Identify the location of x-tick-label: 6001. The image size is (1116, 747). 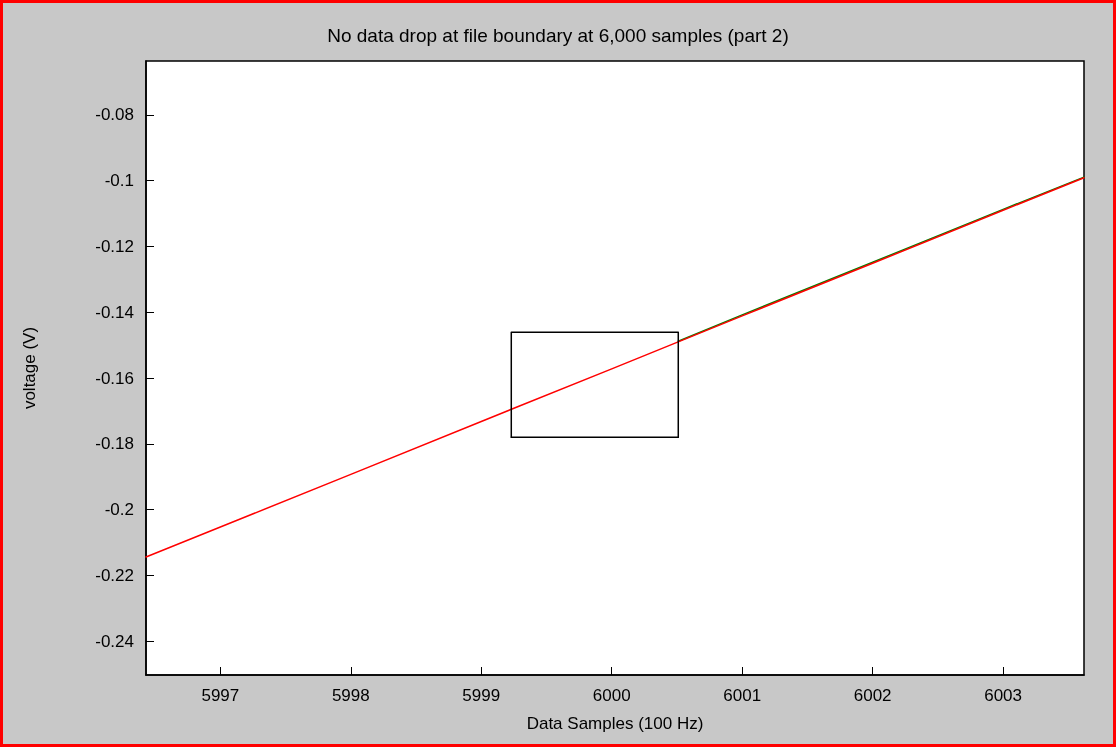
(742, 695).